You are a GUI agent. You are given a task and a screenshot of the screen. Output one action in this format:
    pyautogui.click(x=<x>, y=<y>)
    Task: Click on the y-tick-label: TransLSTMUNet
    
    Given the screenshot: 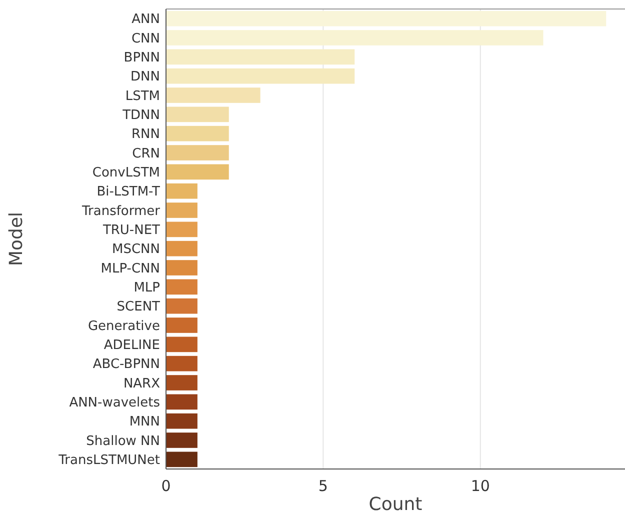 What is the action you would take?
    pyautogui.click(x=109, y=460)
    